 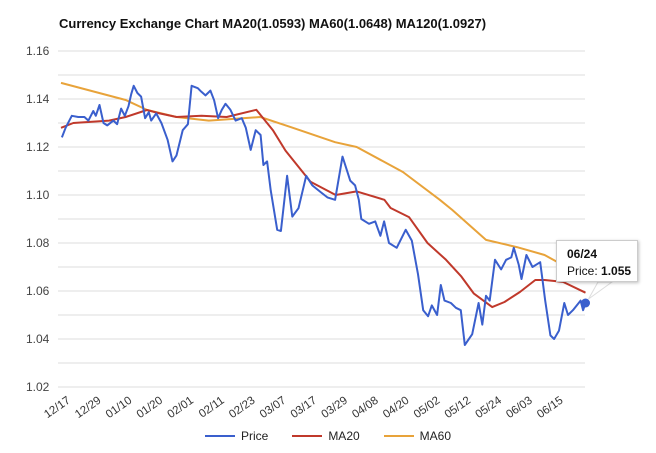 I want to click on legend-swatch-price, so click(x=219, y=436).